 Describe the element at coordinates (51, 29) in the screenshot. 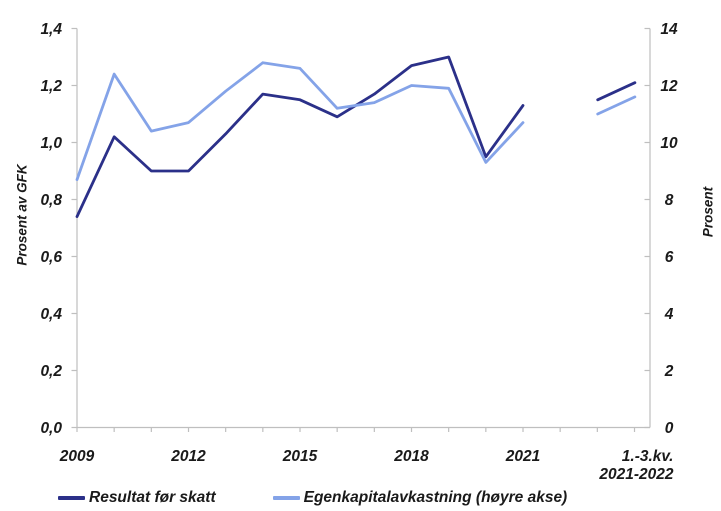

I see `left-axis-tick-label: 1,4` at that location.